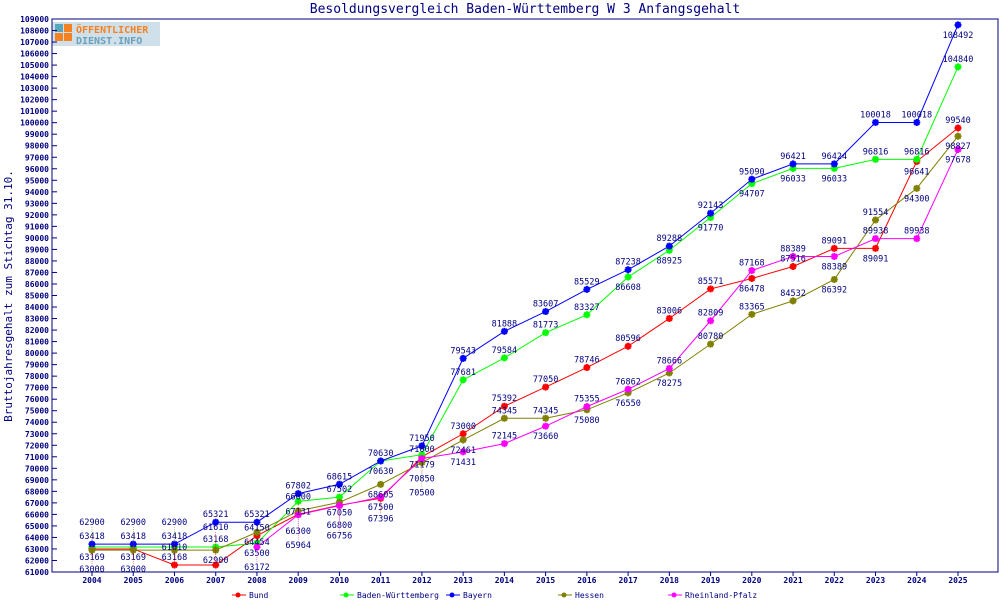 The height and width of the screenshot is (604, 1000). Describe the element at coordinates (587, 282) in the screenshot. I see `data-label: 85529` at that location.